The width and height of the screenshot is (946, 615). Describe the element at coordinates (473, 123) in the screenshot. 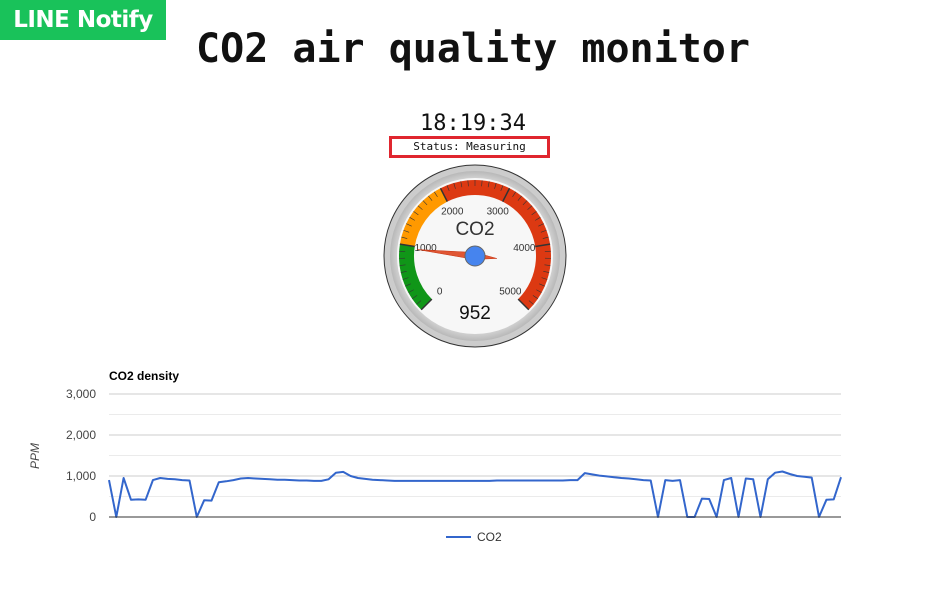

I see `clock-time: 18:19:34` at that location.